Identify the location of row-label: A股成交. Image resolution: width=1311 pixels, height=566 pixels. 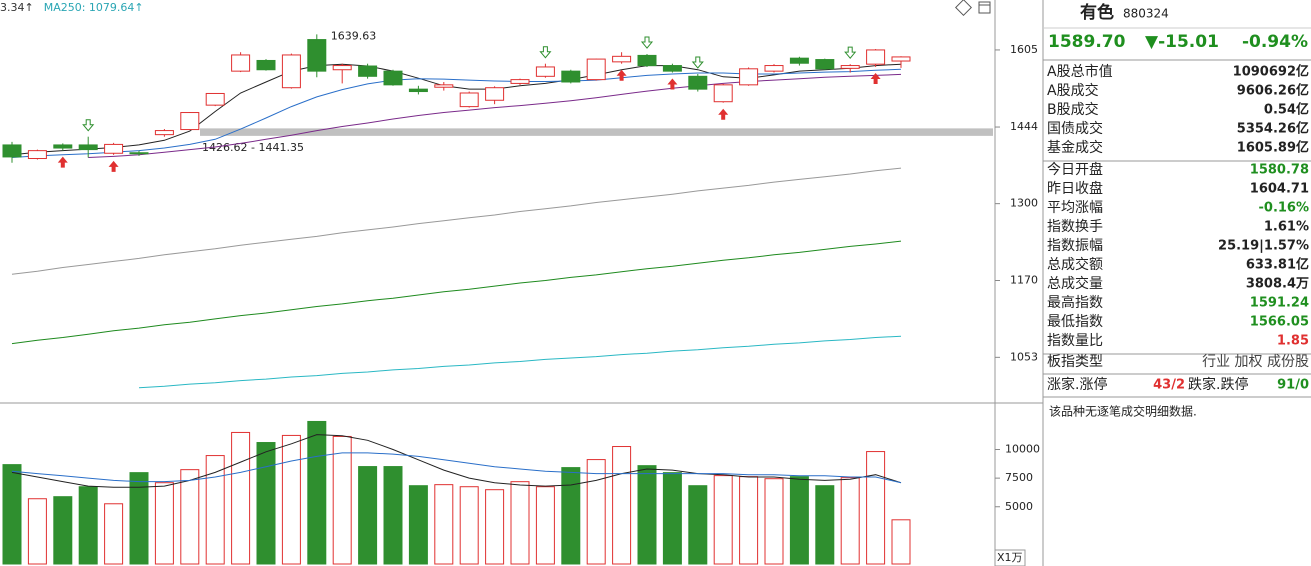
(1073, 90).